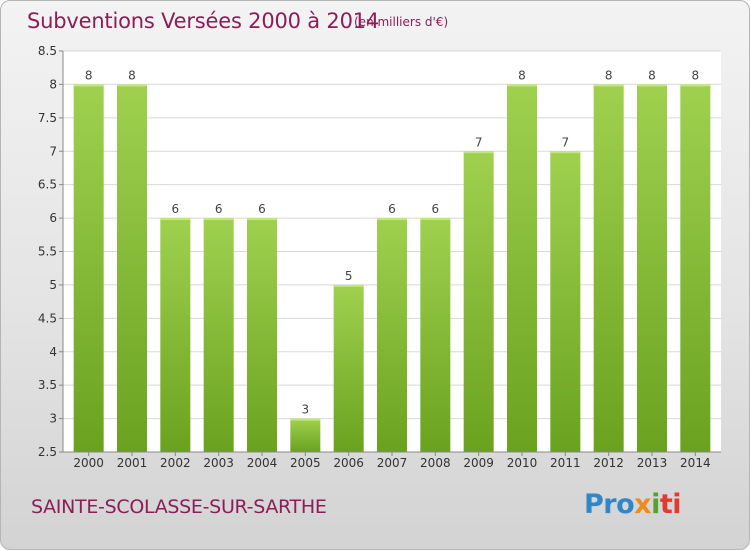 Image resolution: width=750 pixels, height=550 pixels. What do you see at coordinates (565, 463) in the screenshot?
I see `x-tick-label-2011: 2011` at bounding box center [565, 463].